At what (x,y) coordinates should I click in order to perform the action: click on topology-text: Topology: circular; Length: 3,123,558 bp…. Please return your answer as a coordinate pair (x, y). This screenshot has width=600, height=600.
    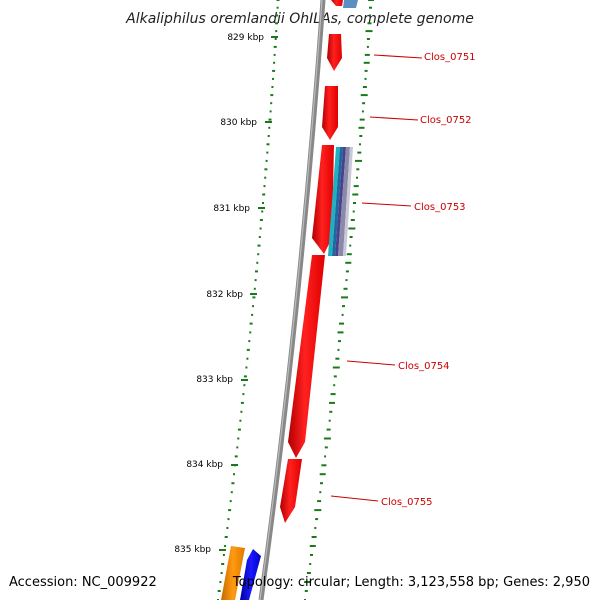
    Looking at the image, I should click on (411, 582).